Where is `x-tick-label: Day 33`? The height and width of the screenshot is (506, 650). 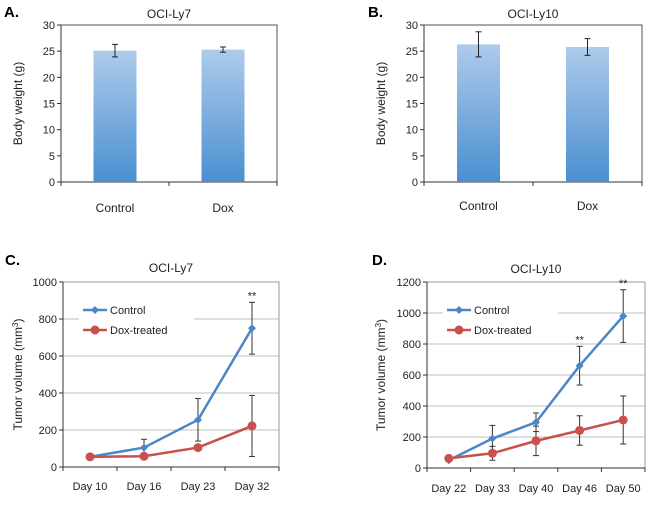
x-tick-label: Day 33 is located at coordinates (492, 489).